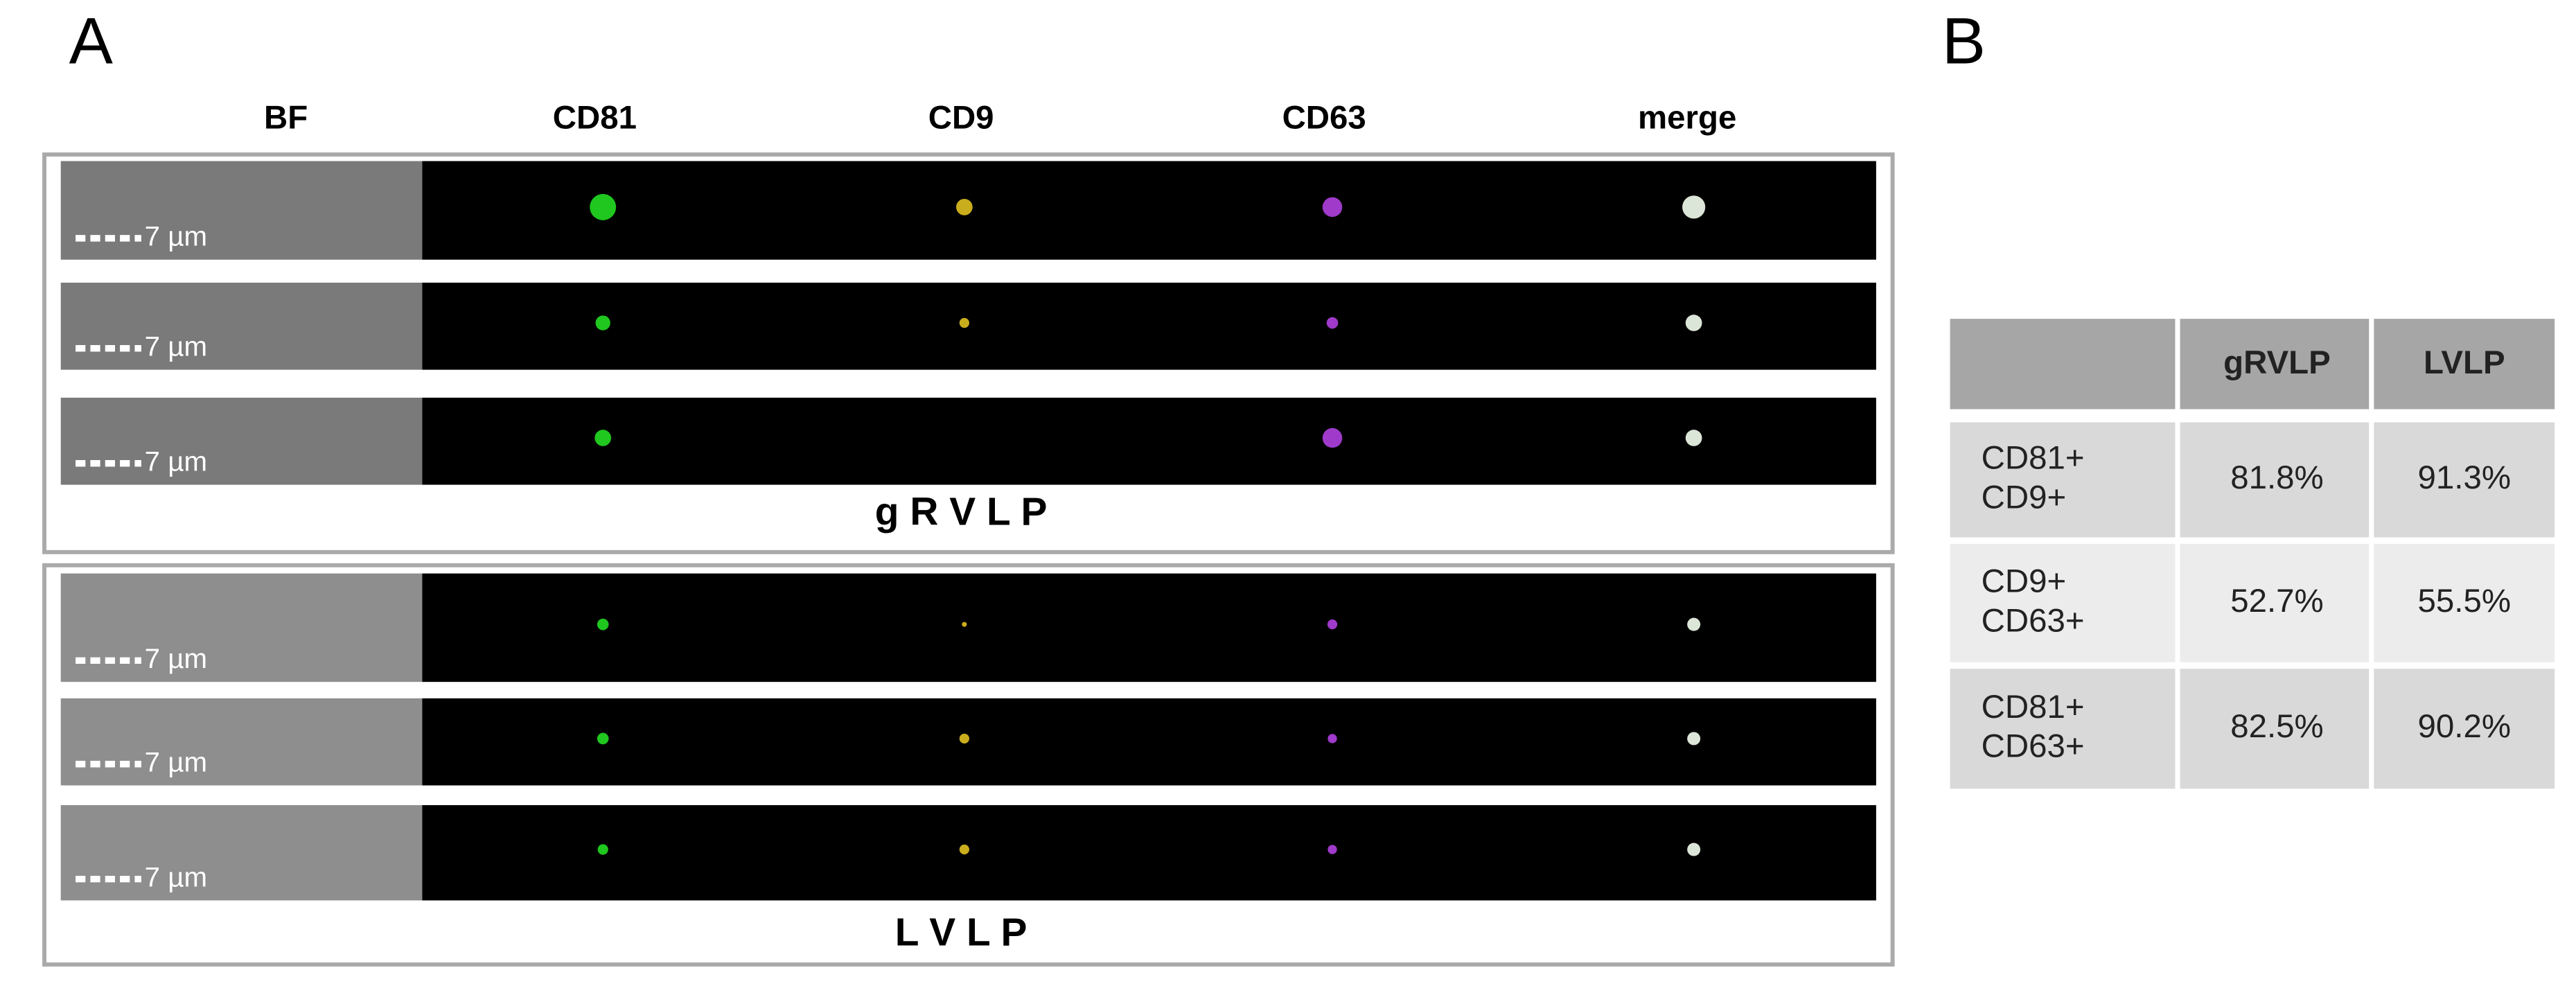  I want to click on column-header: BF, so click(286, 118).